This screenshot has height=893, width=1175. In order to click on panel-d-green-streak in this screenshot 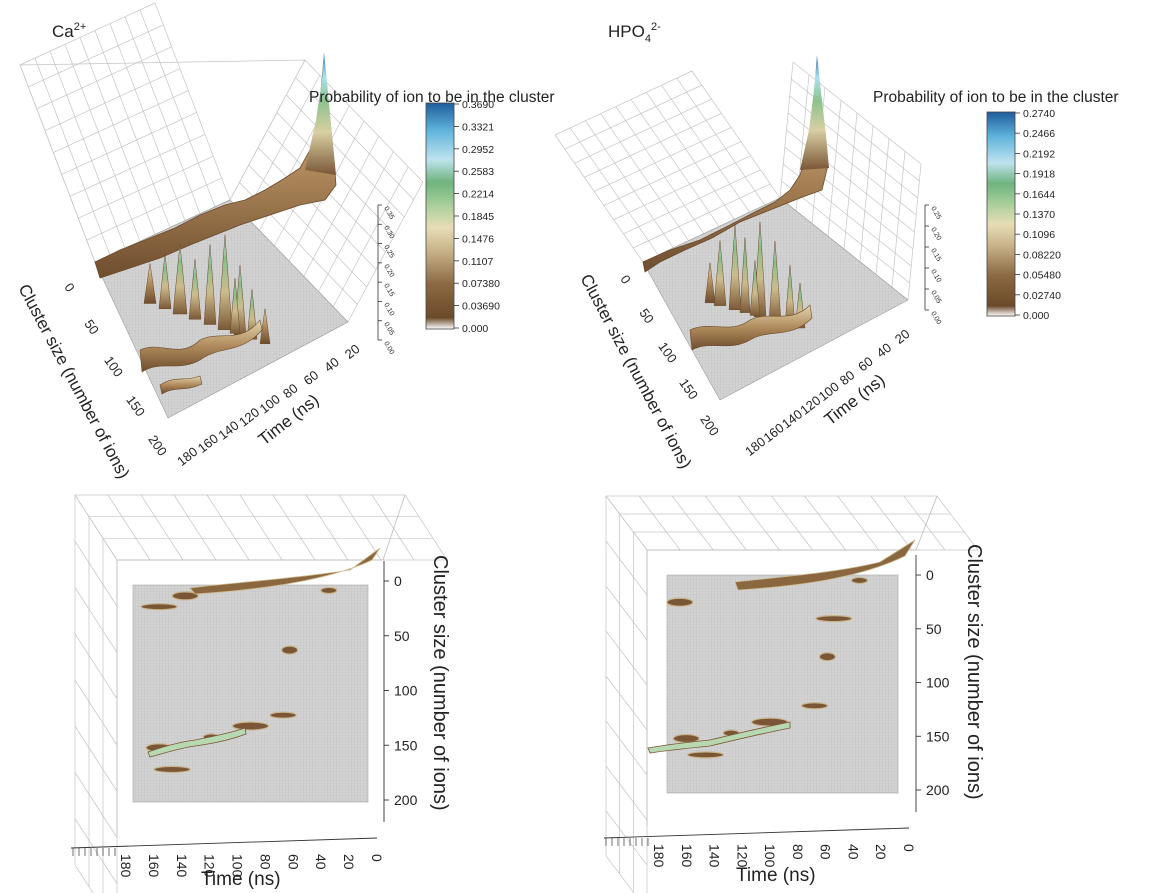, I will do `click(719, 737)`.